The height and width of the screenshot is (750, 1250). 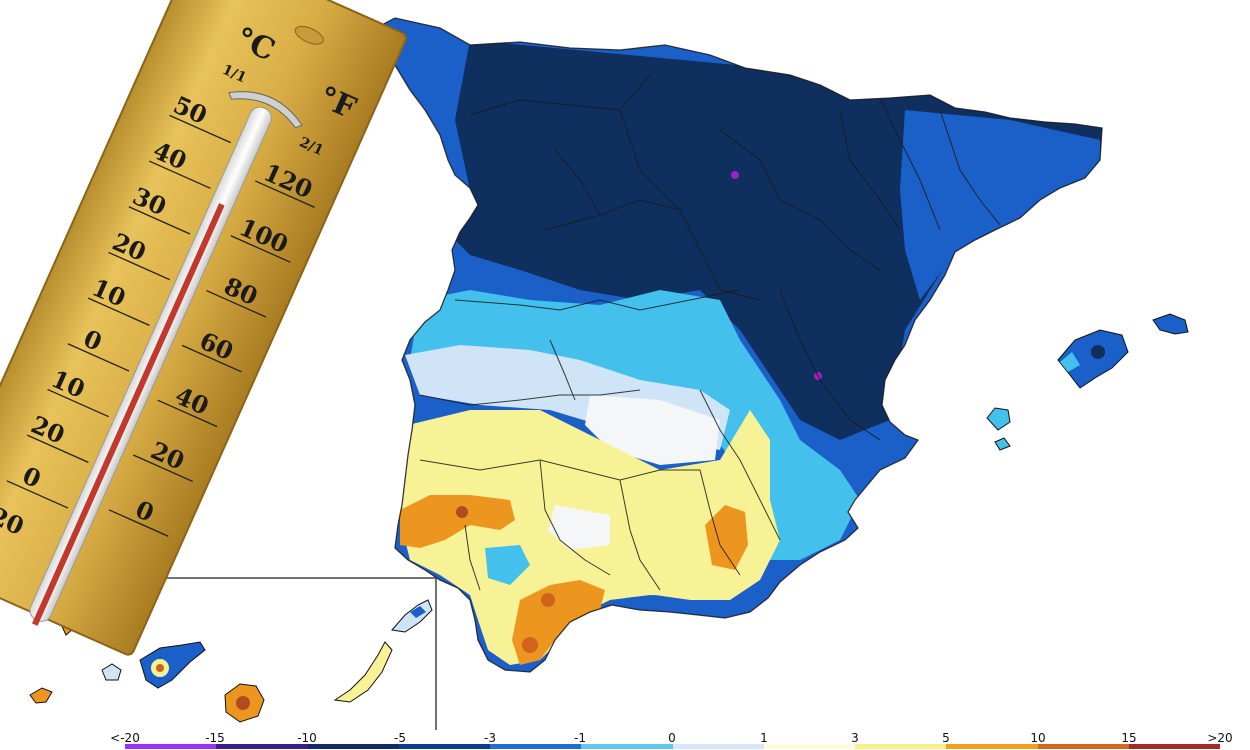 What do you see at coordinates (307, 738) in the screenshot?
I see `legend-label: -10` at bounding box center [307, 738].